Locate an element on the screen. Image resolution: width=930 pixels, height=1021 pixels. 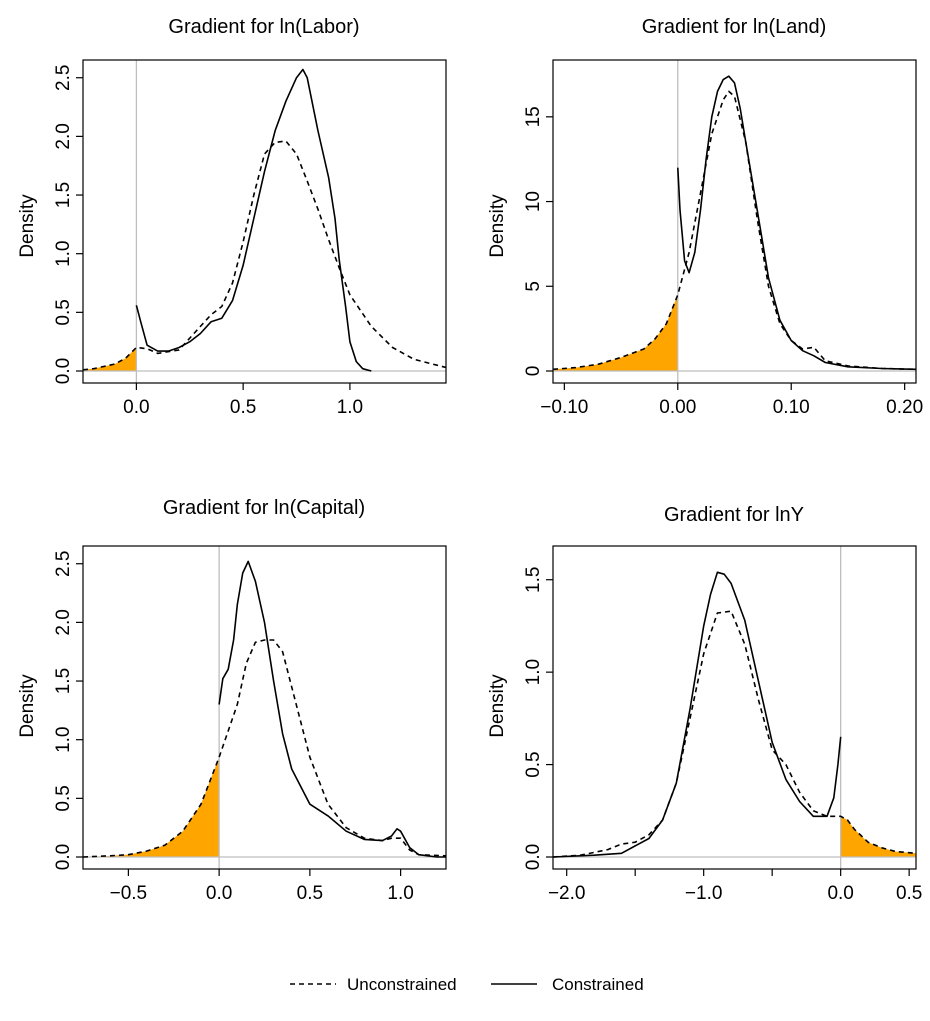
legend-constrained-label: Constrained is located at coordinates (598, 984).